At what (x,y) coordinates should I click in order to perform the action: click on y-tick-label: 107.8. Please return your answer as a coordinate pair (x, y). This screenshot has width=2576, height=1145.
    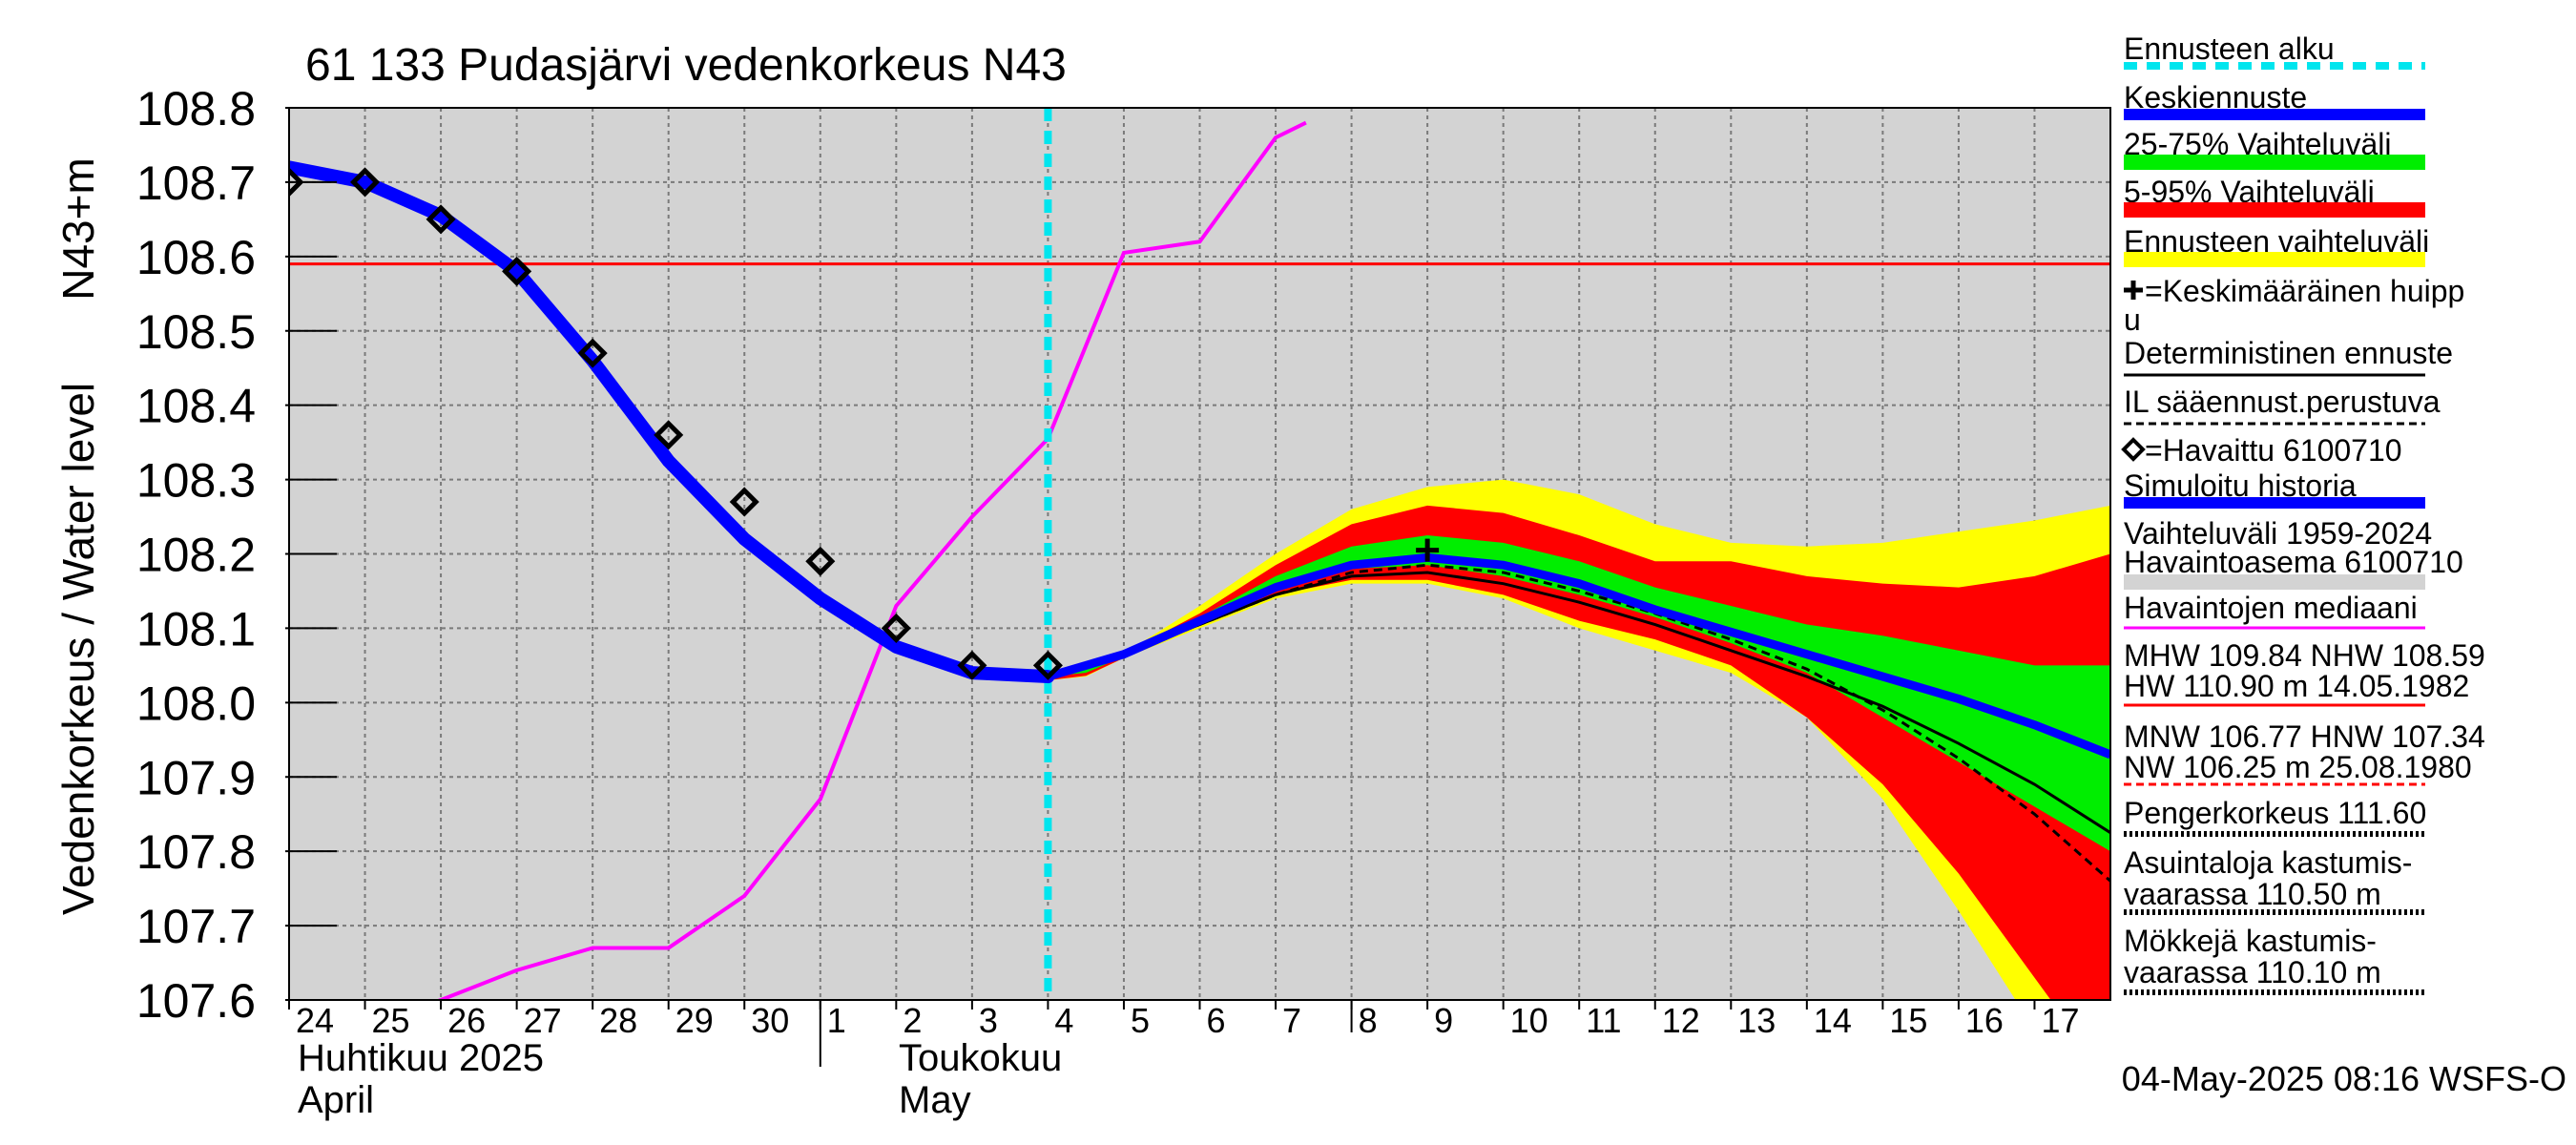
    Looking at the image, I should click on (196, 852).